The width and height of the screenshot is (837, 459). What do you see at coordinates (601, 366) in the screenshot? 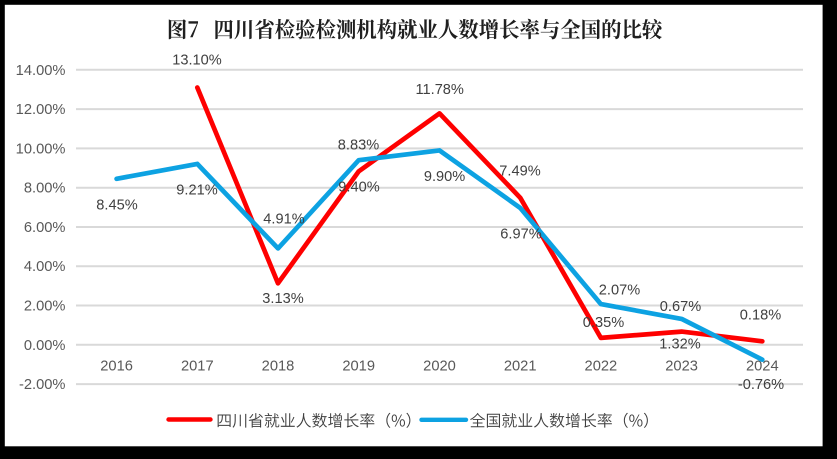
I see `svg-text: 2022` at bounding box center [601, 366].